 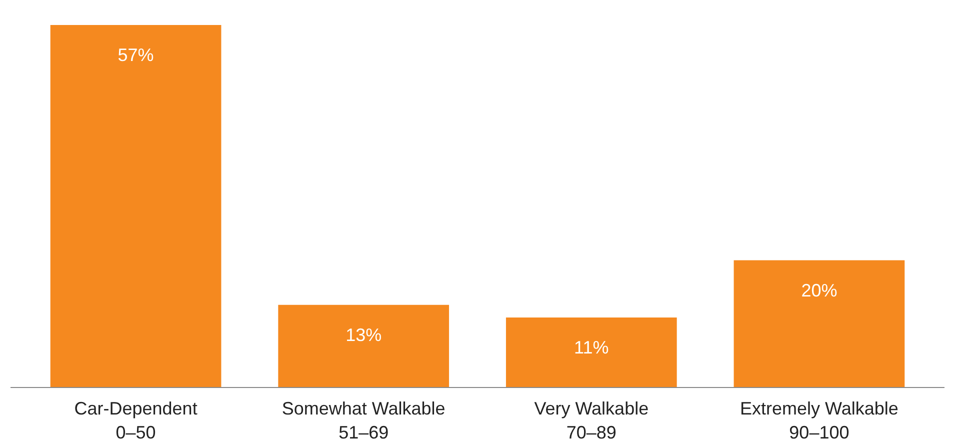 I want to click on x-tick-label: Extremely Walkable 90–100, so click(x=819, y=420).